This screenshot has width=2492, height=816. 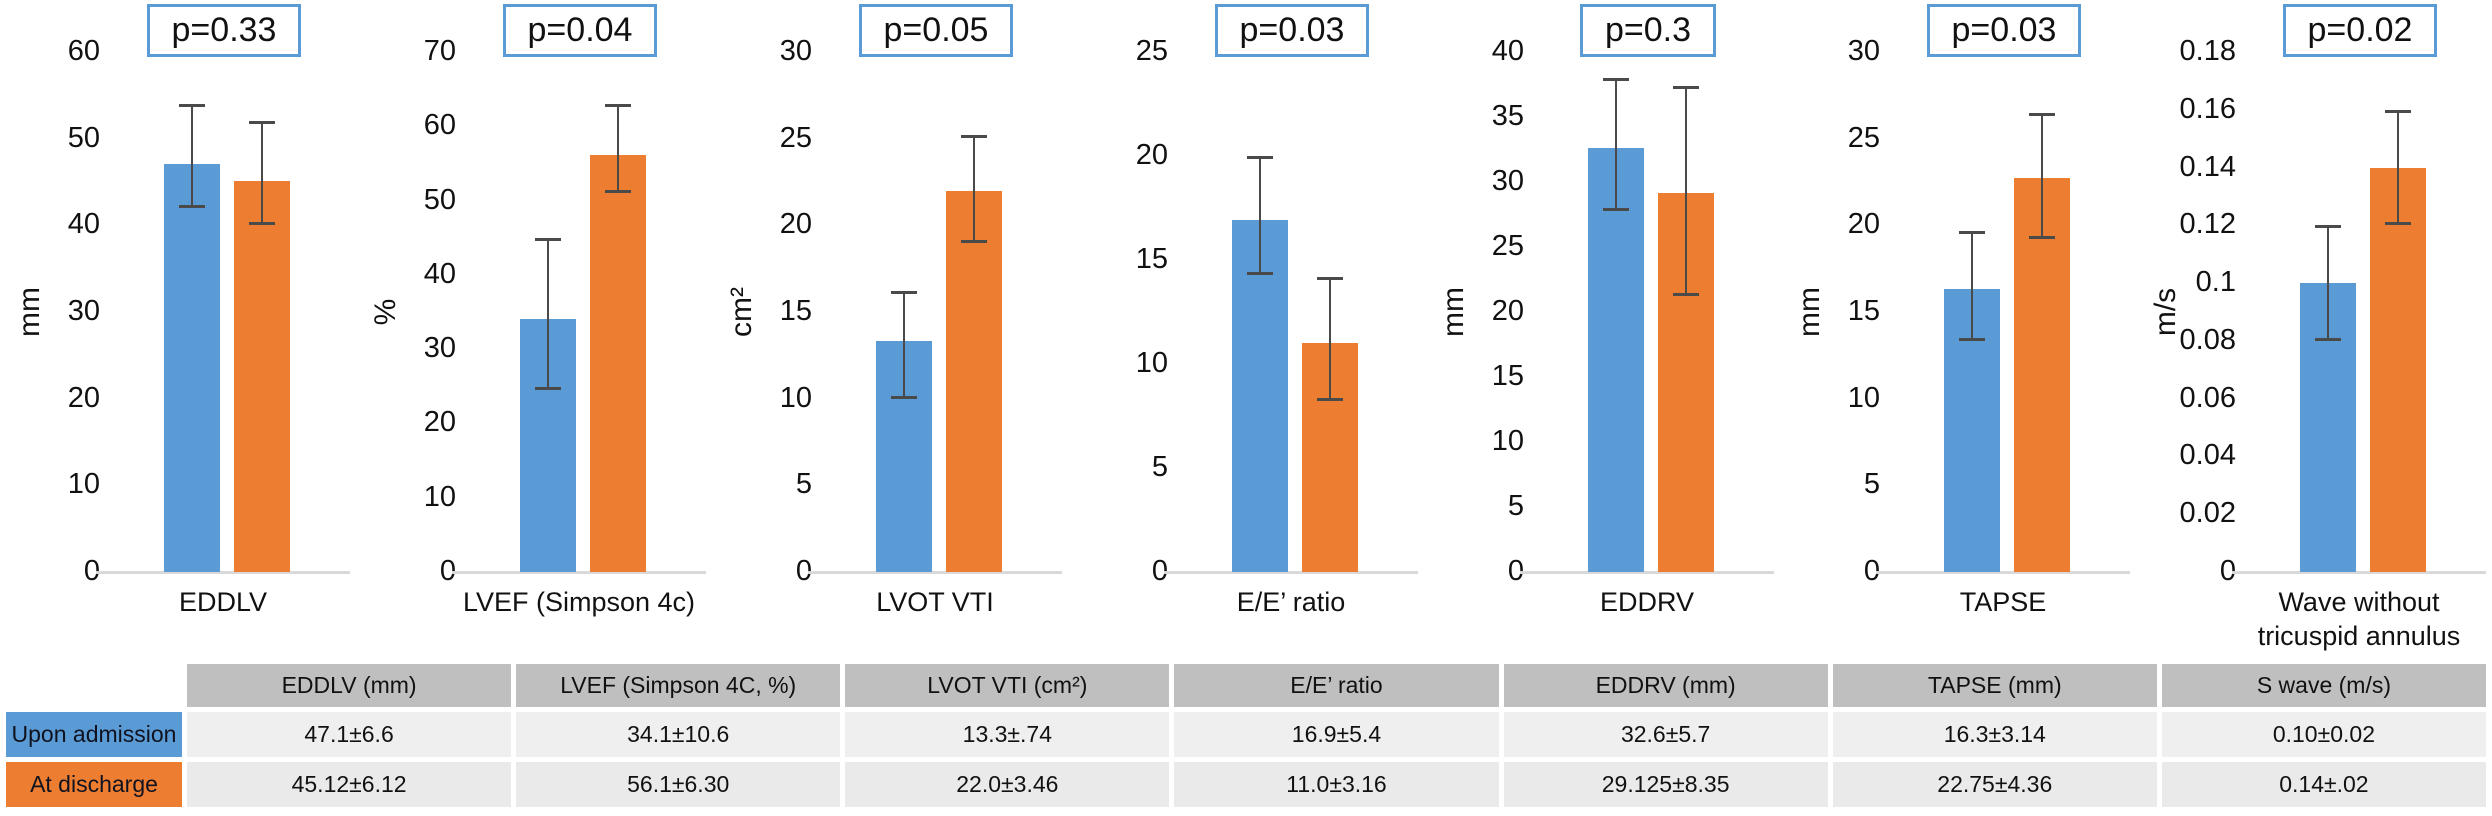 I want to click on y-tick-label: 40, so click(x=1507, y=50).